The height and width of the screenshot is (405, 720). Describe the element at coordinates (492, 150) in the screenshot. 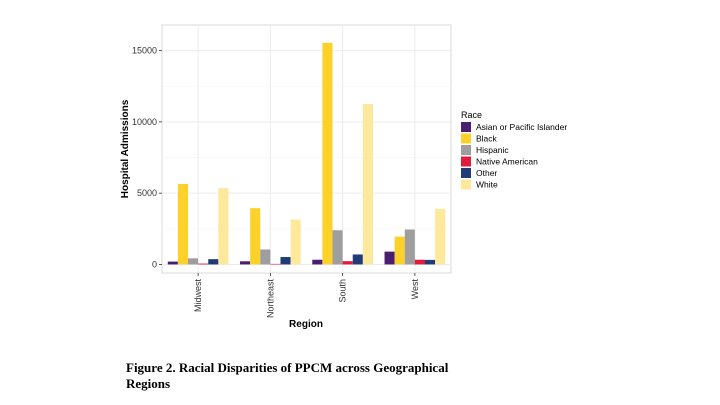

I see `legend-label: Hispanic` at that location.